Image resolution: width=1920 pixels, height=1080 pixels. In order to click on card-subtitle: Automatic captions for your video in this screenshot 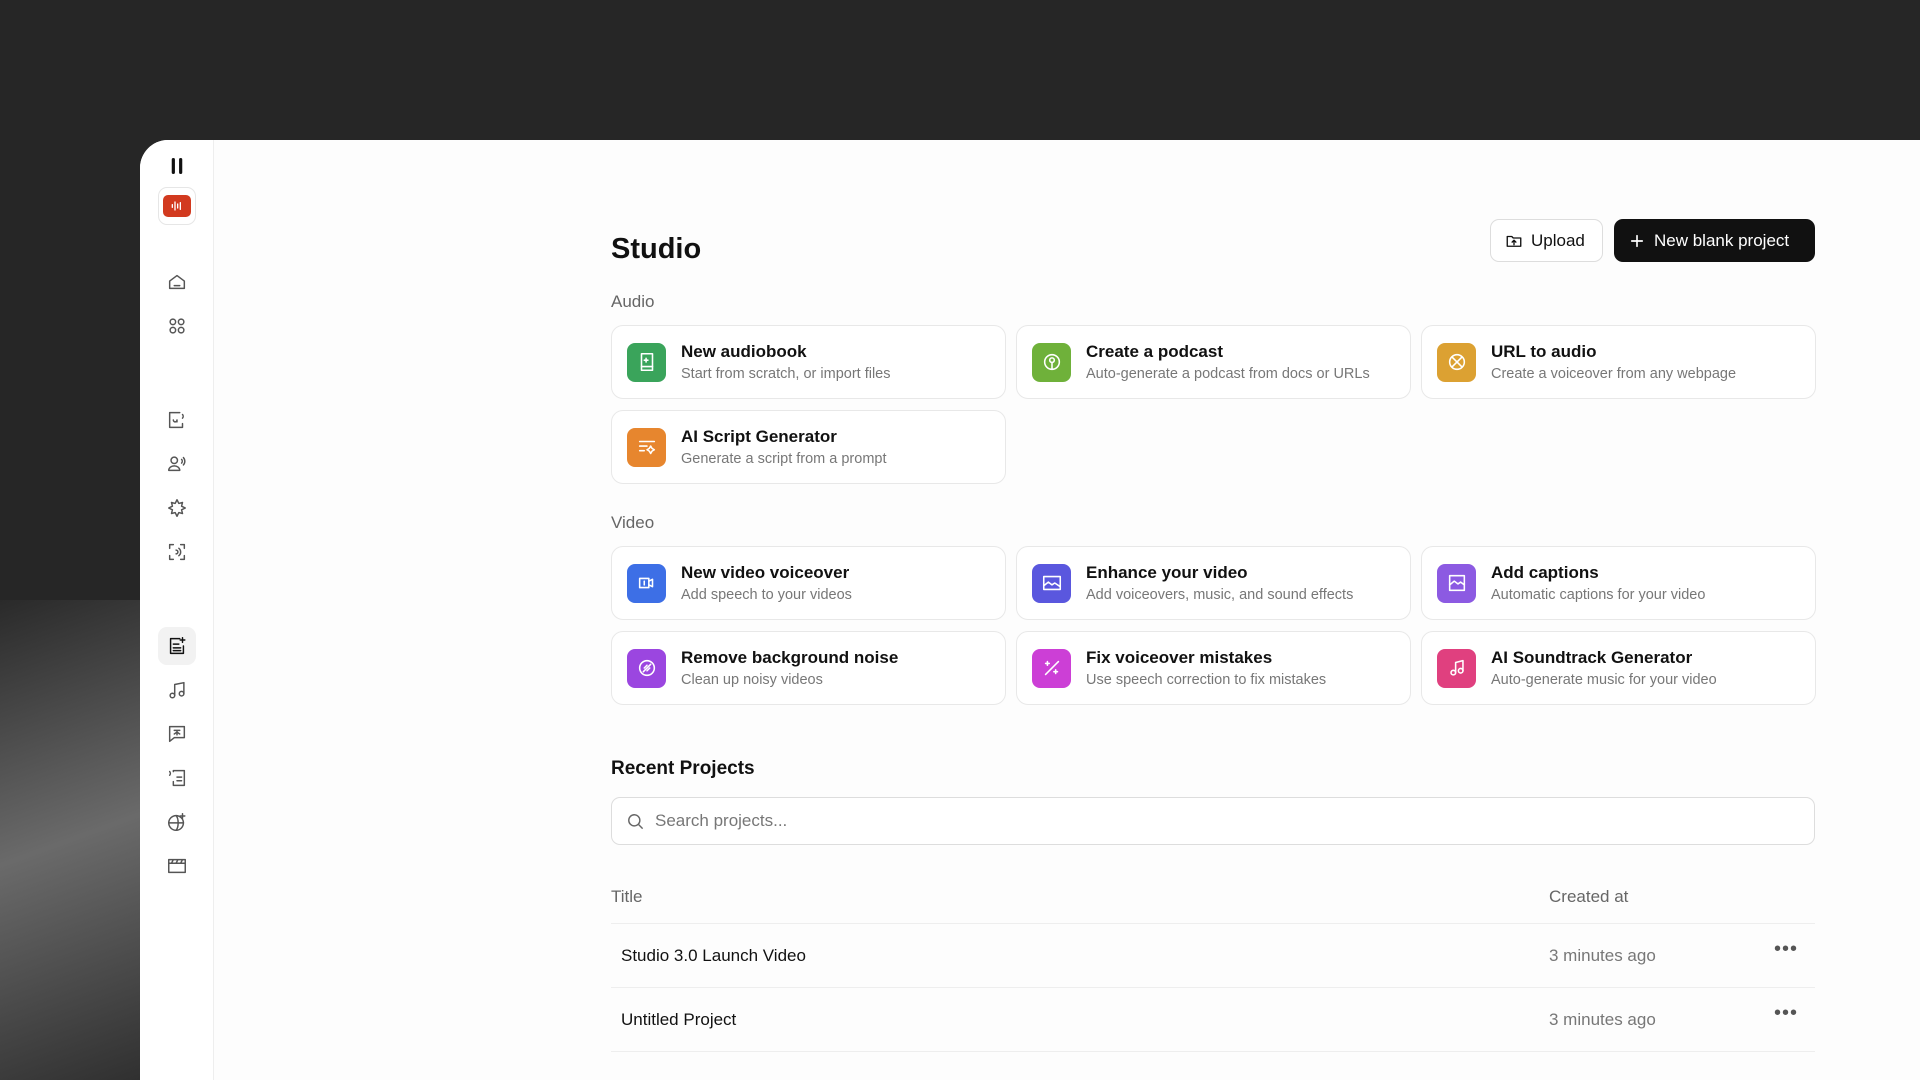, I will do `click(1598, 595)`.